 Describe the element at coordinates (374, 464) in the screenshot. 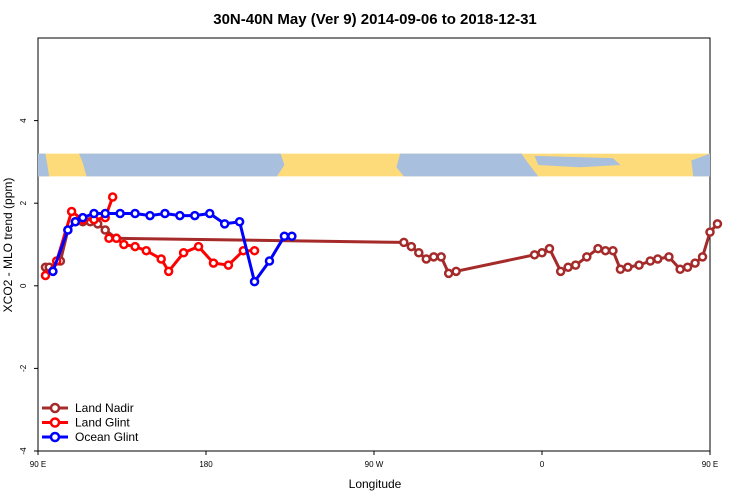

I see `x-tick-label: 90 W` at that location.